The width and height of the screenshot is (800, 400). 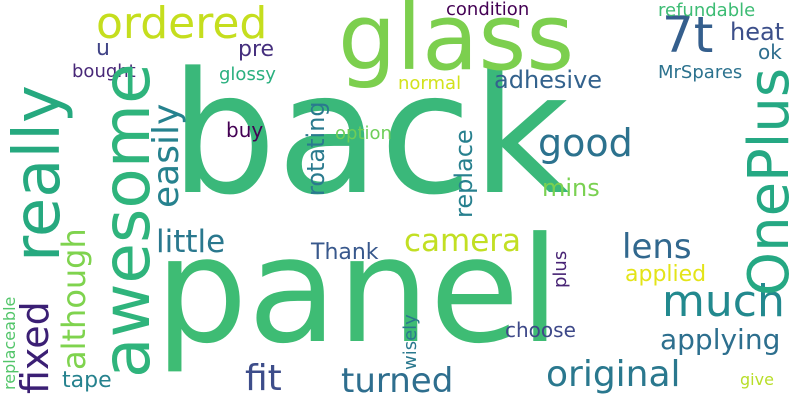 I want to click on word-pre: pre, so click(x=256, y=49).